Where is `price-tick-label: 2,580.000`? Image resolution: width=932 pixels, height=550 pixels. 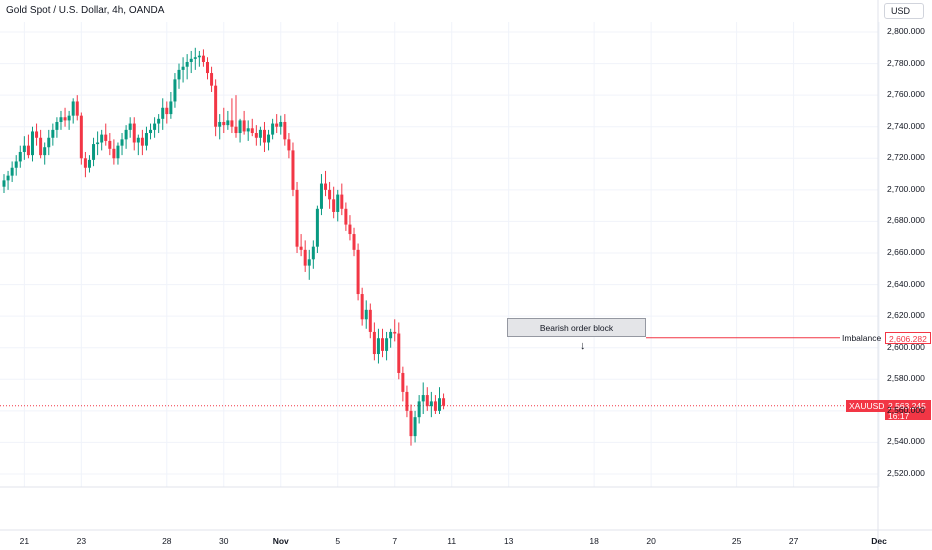 price-tick-label: 2,580.000 is located at coordinates (906, 378).